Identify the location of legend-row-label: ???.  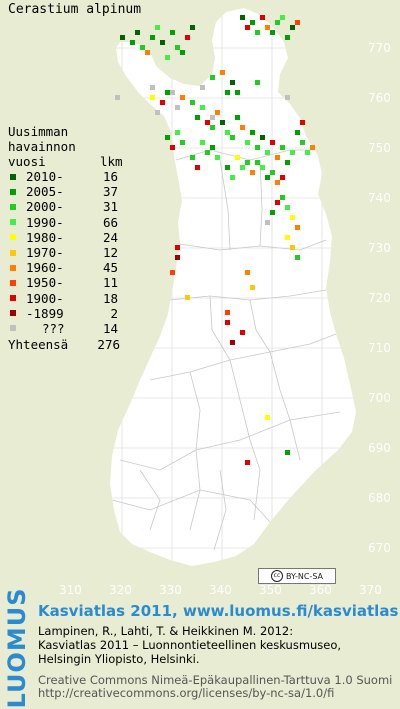
(53, 328).